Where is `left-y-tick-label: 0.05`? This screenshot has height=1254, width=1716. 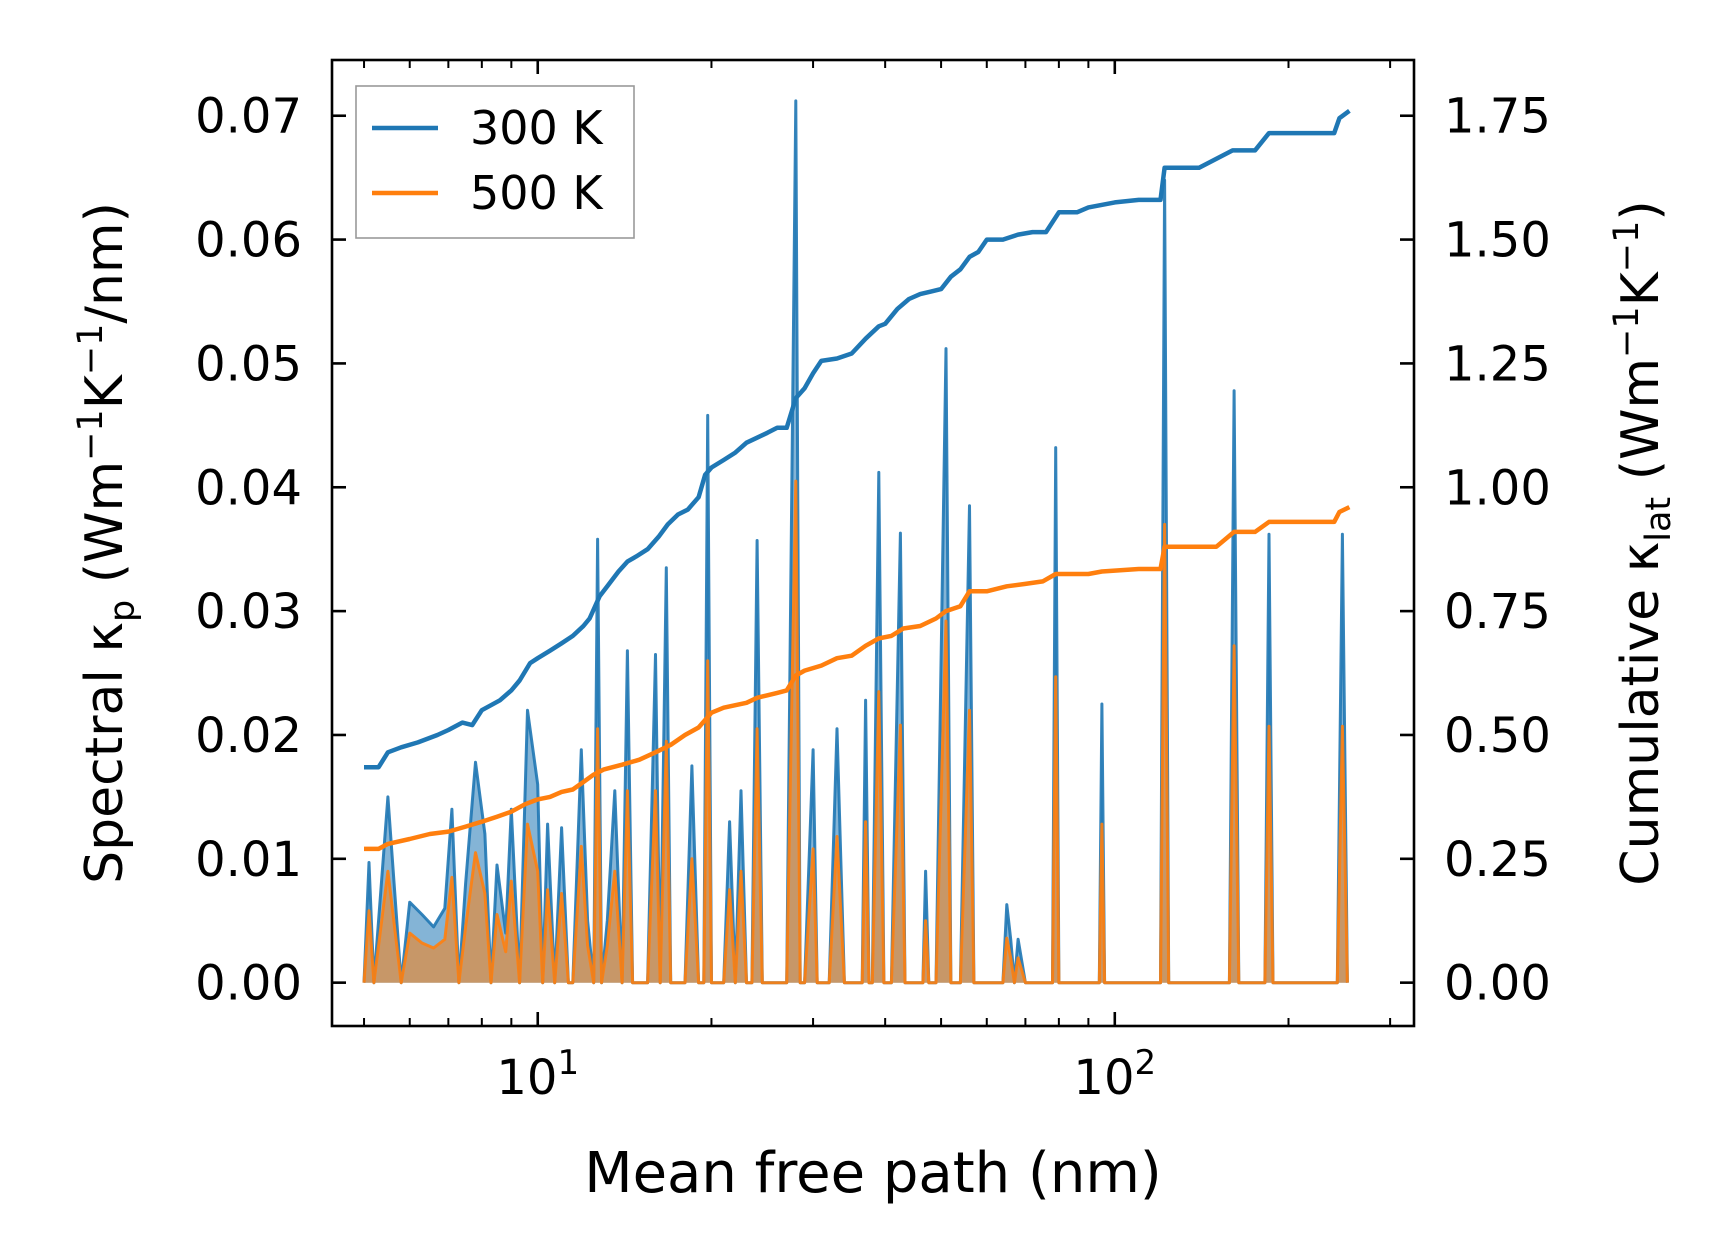 left-y-tick-label: 0.05 is located at coordinates (248, 364).